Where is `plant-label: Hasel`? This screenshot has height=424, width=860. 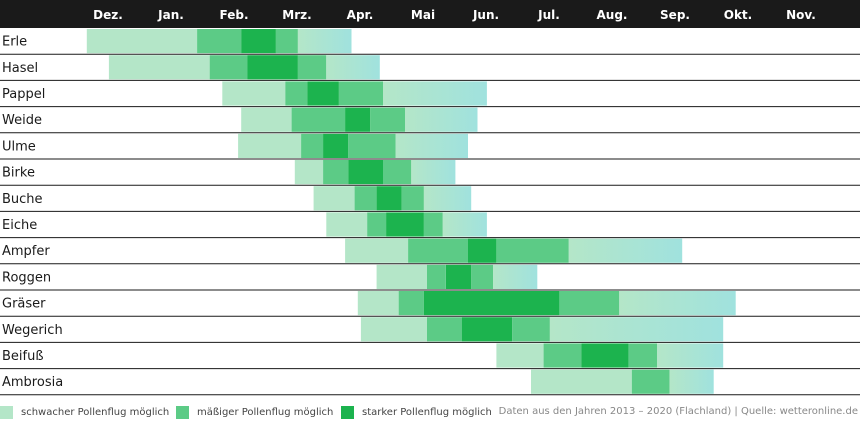 plant-label: Hasel is located at coordinates (20, 68).